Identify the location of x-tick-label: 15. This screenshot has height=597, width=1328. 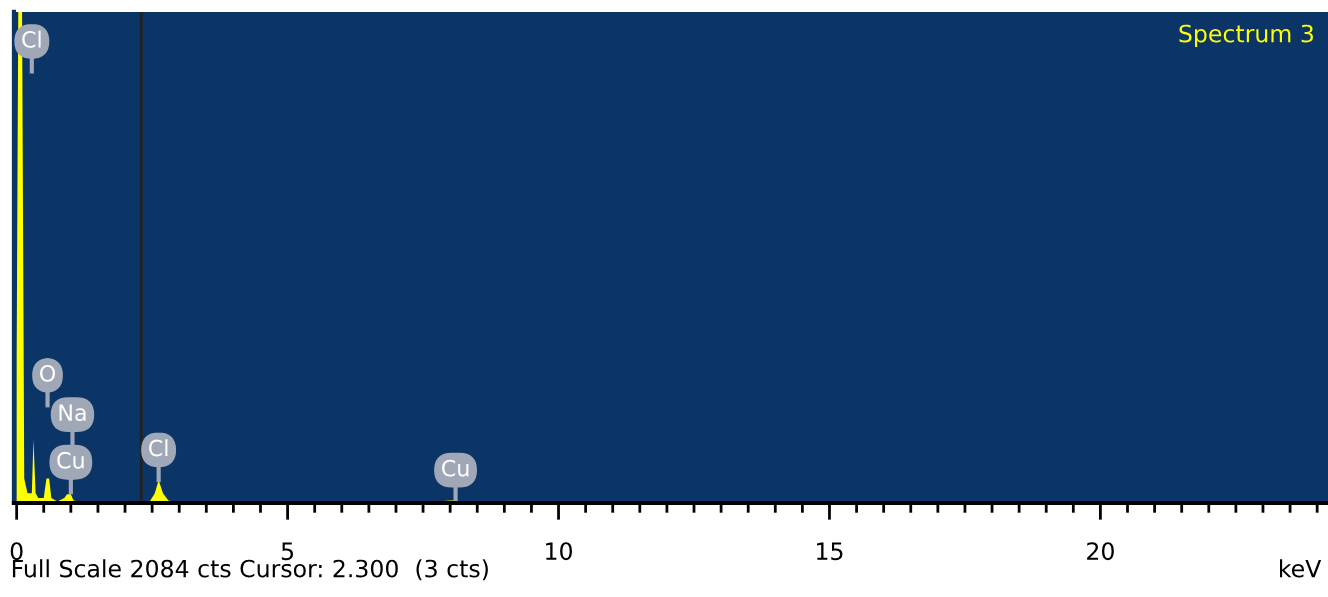
(830, 551).